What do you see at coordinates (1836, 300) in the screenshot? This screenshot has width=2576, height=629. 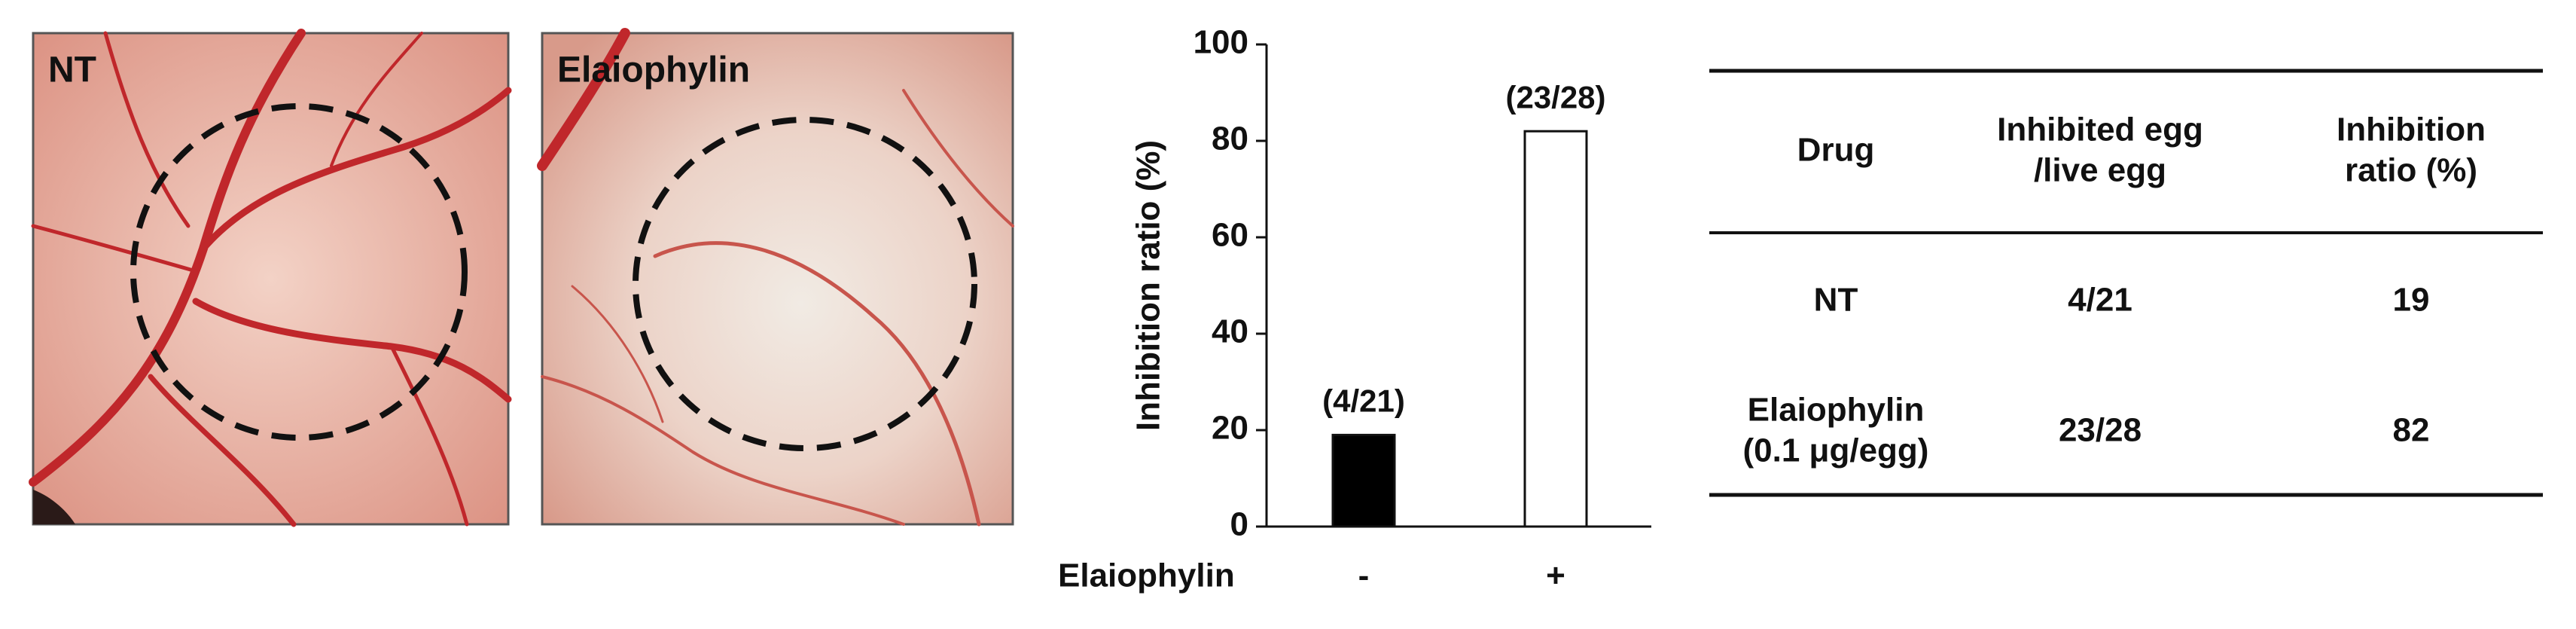 I see `table-cell: NT` at bounding box center [1836, 300].